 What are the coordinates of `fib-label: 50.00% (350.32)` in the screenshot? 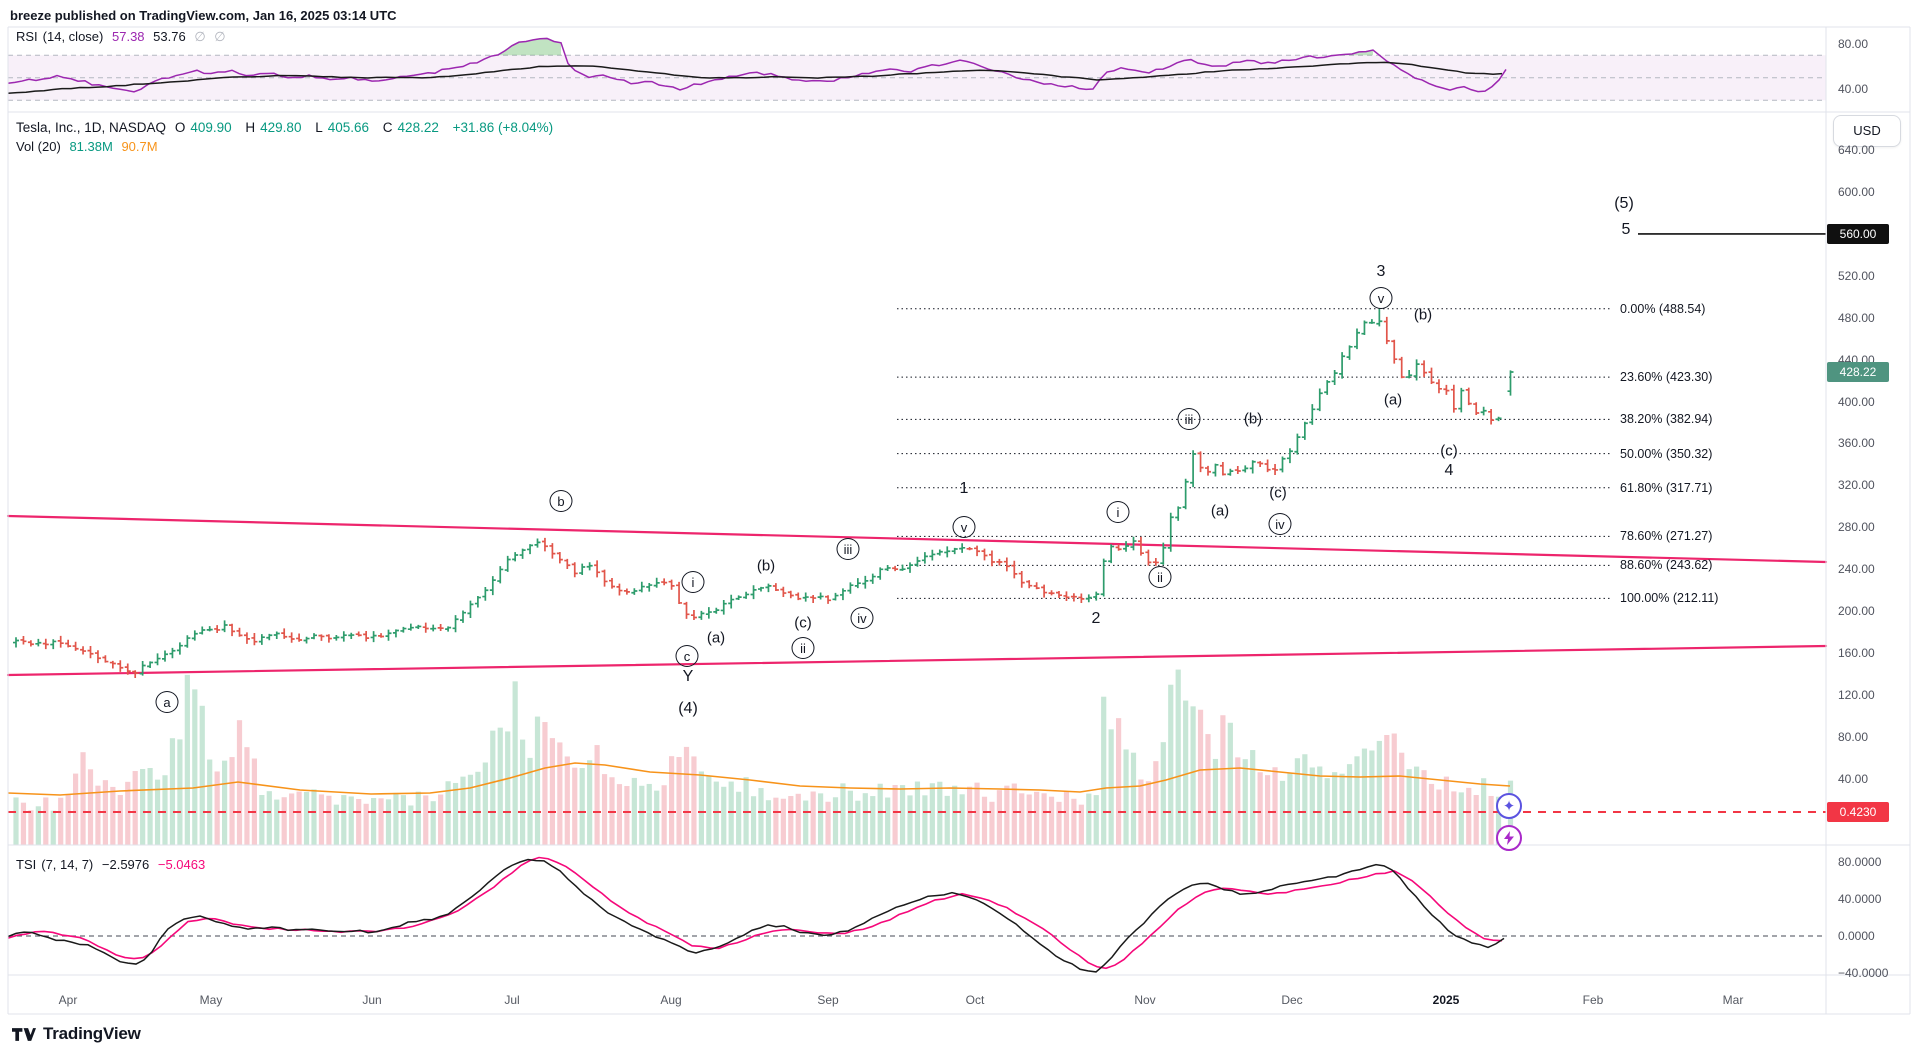 It's located at (1666, 453).